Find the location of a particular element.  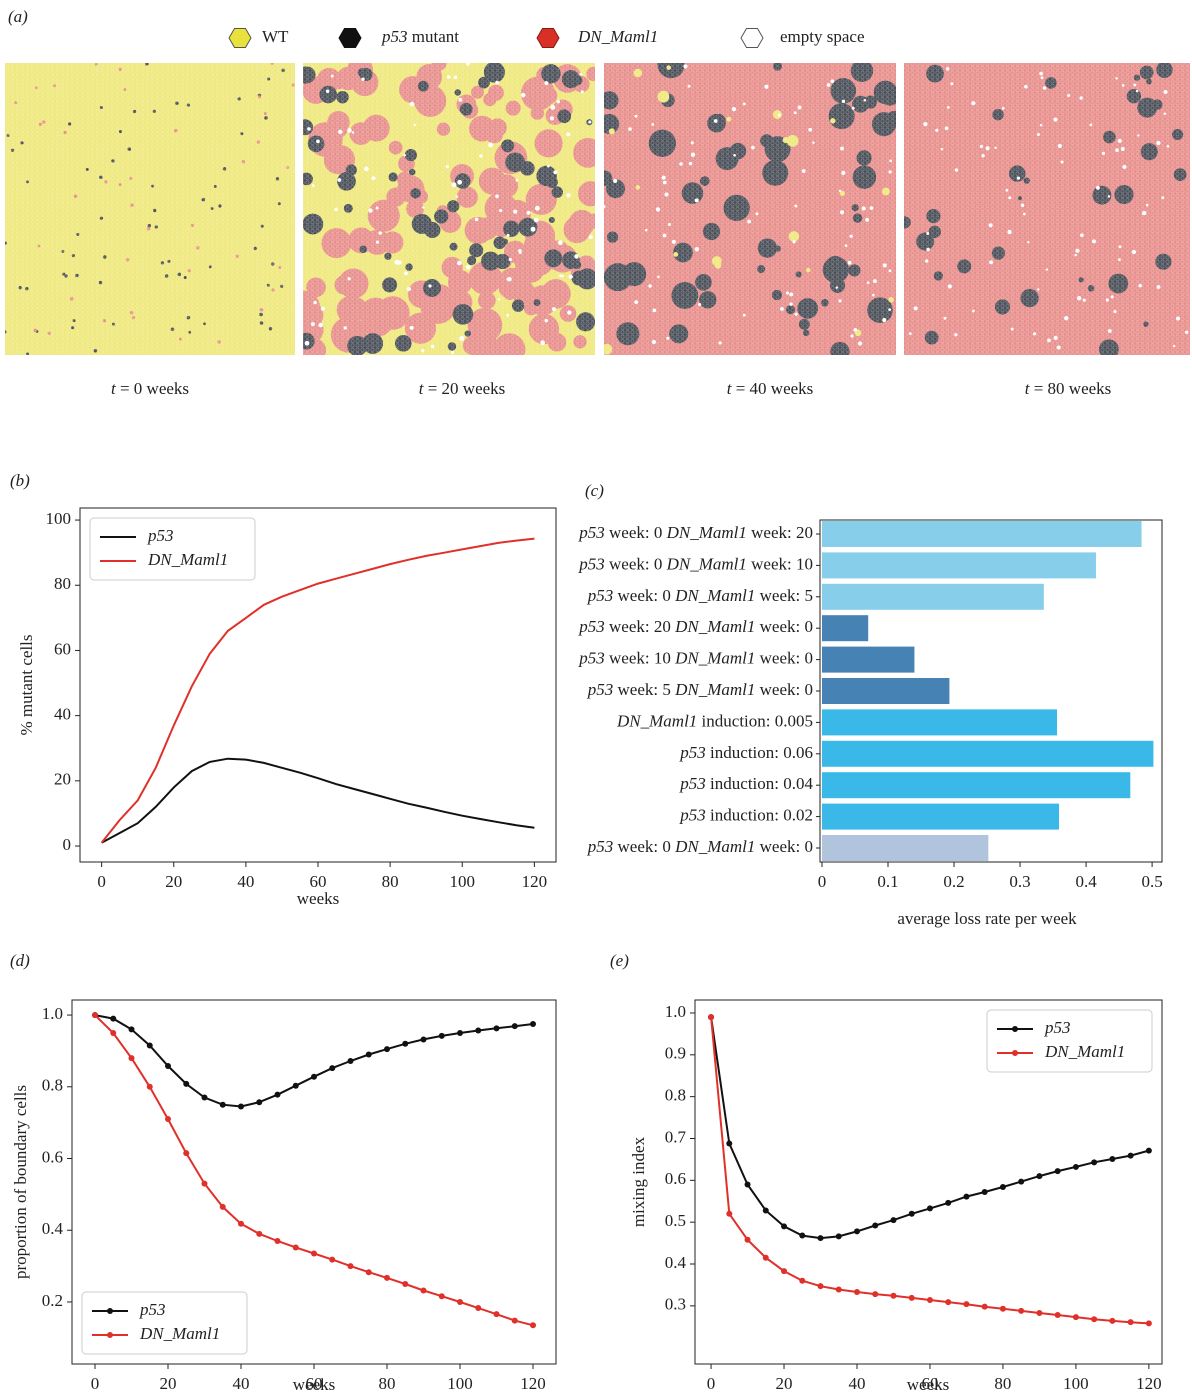

panel-label: (a) is located at coordinates (18, 16).